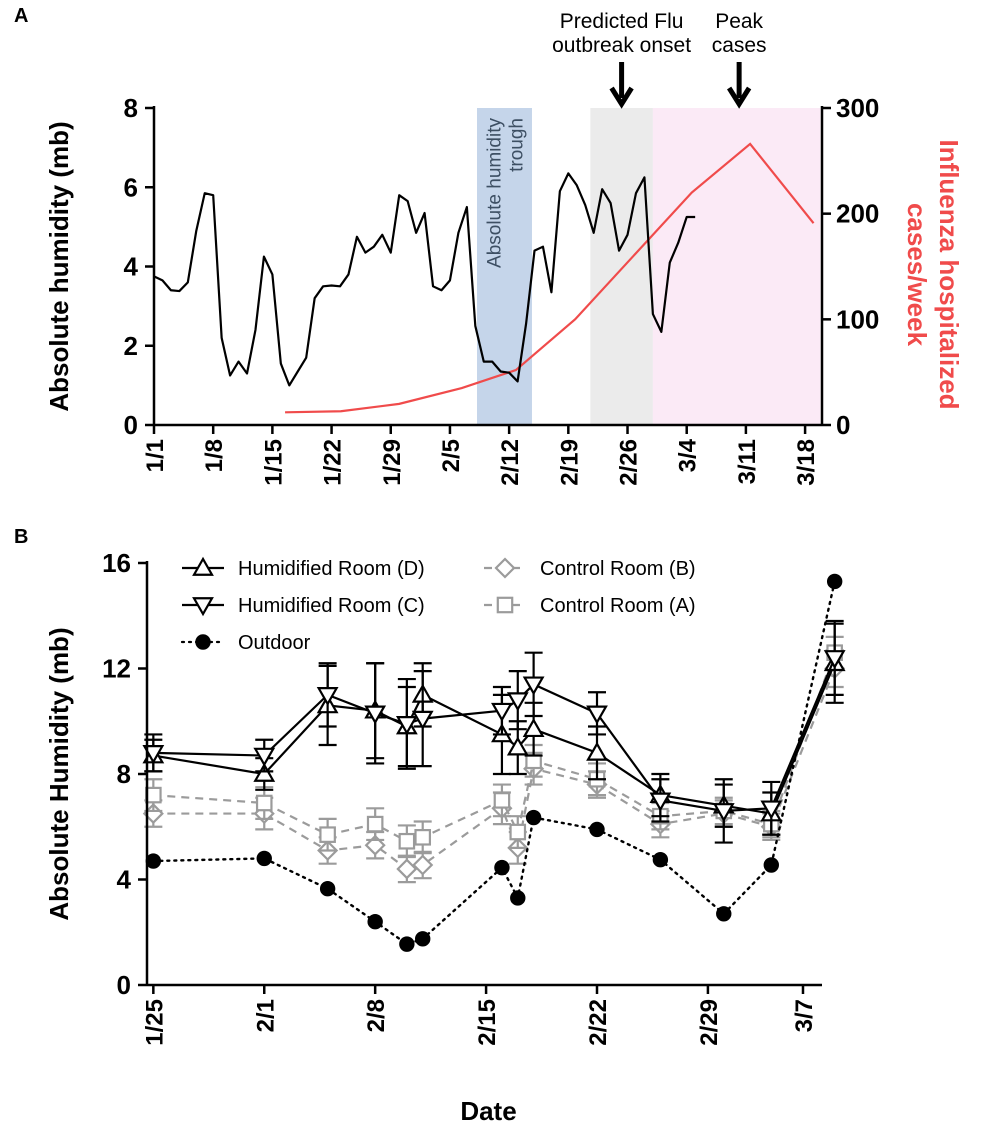 This screenshot has width=995, height=1126. What do you see at coordinates (274, 643) in the screenshot?
I see `legend-label: Outdoor` at bounding box center [274, 643].